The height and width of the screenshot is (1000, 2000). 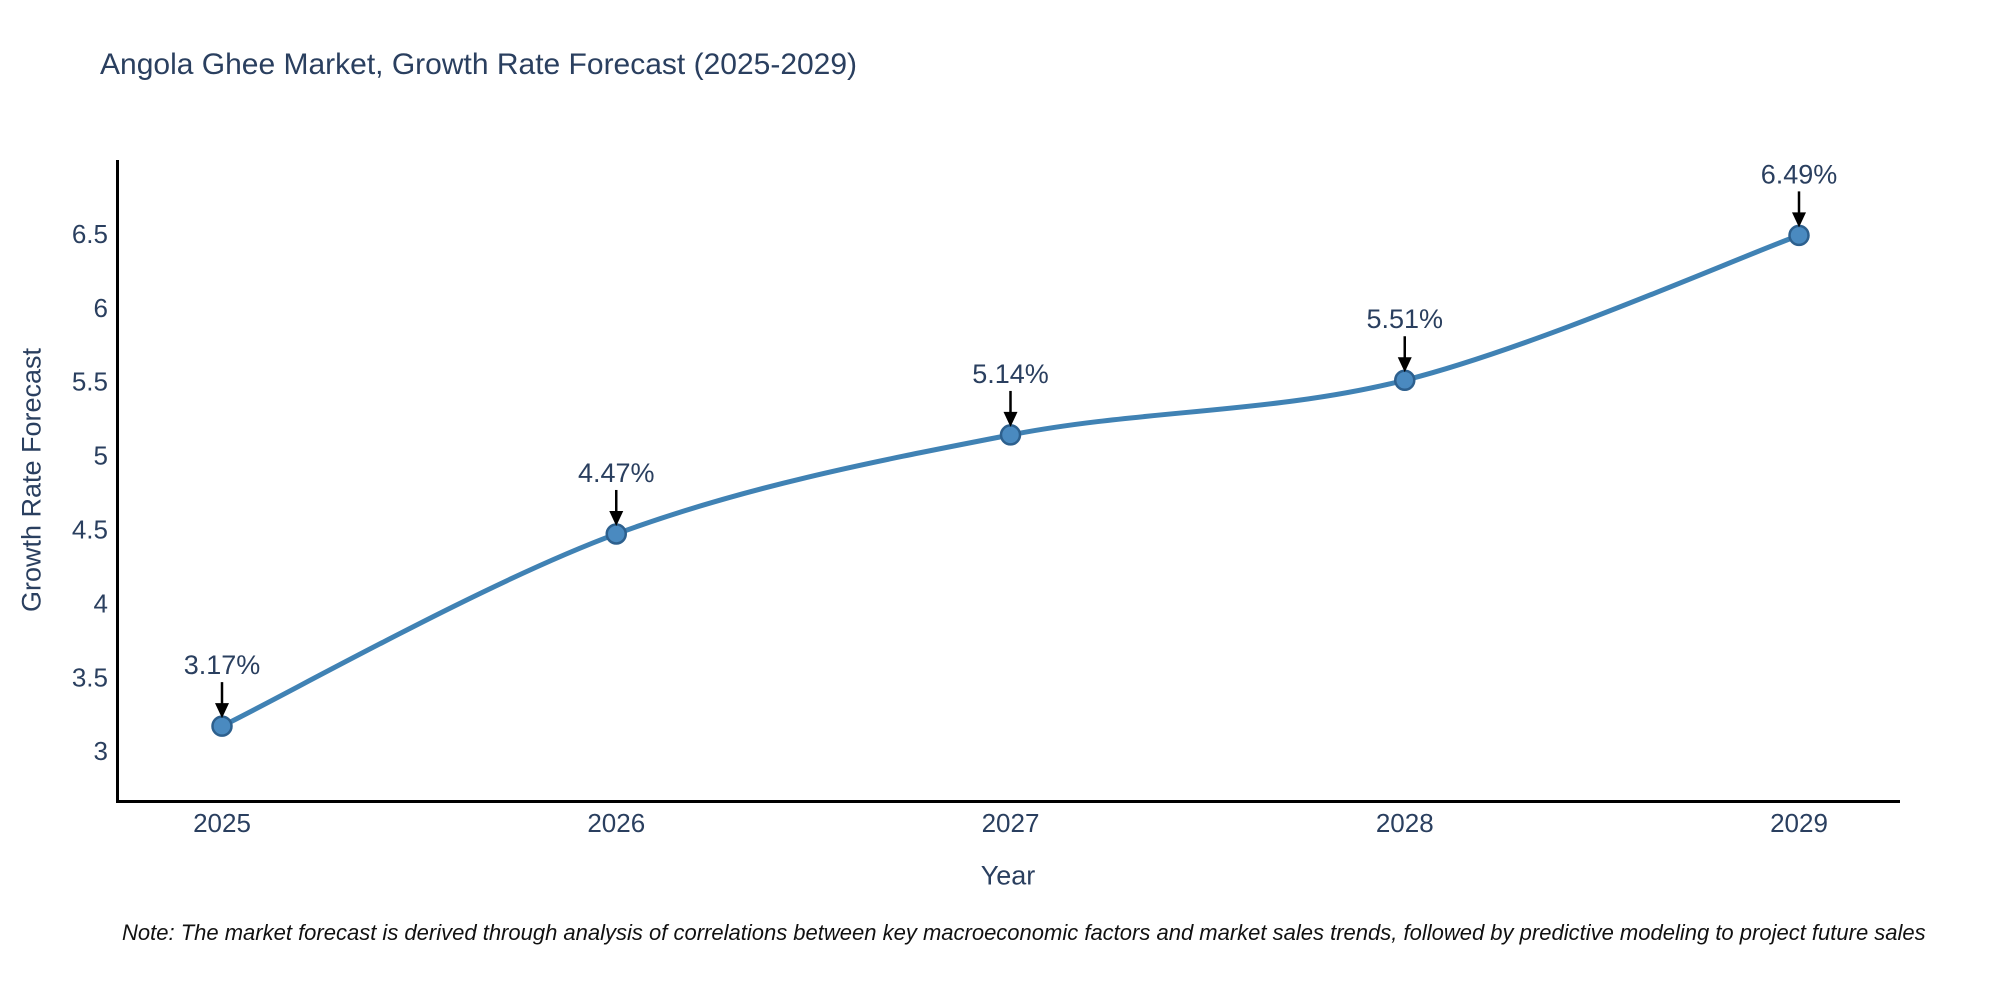 I want to click on data-point-label: 6.49%, so click(x=1799, y=174).